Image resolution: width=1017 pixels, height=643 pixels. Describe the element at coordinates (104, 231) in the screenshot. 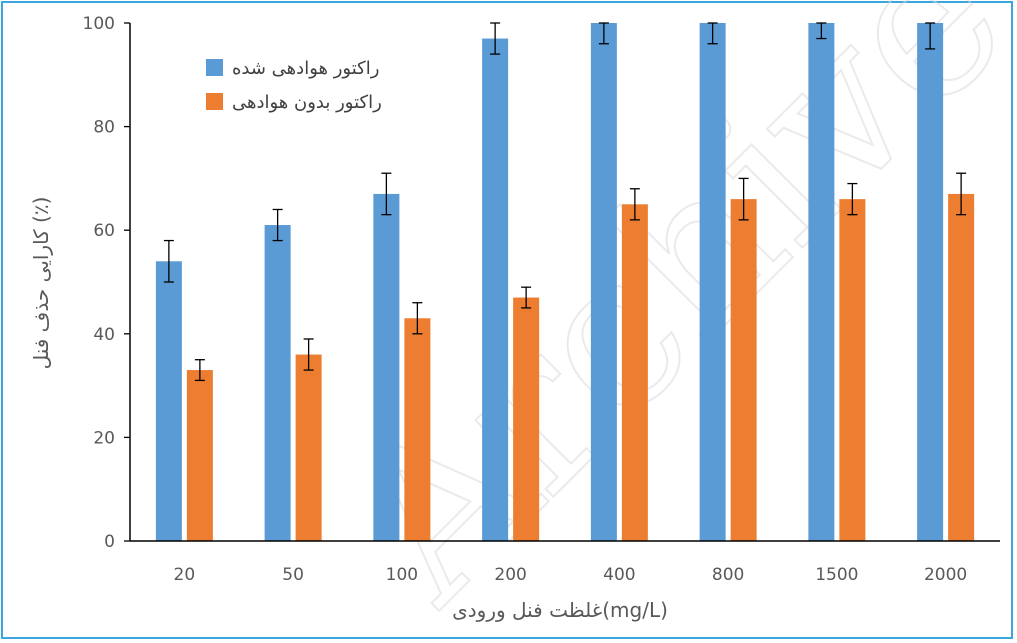

I see `y-tick-label: 60` at that location.